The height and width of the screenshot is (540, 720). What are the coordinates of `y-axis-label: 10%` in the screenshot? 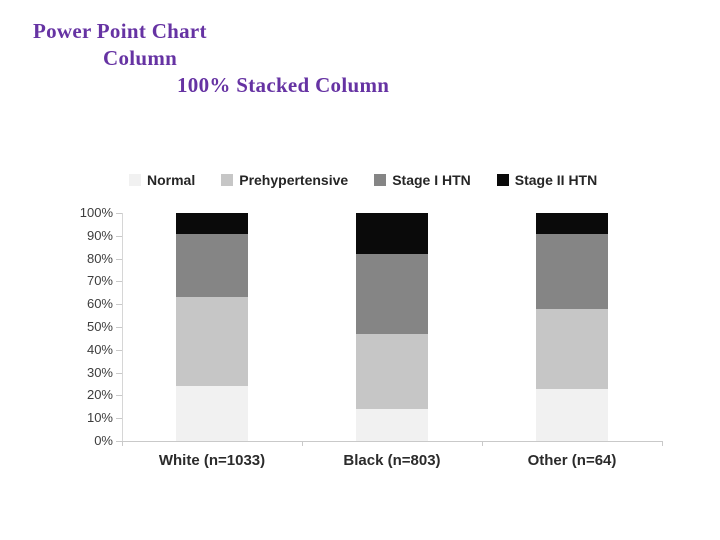 It's located at (99, 418).